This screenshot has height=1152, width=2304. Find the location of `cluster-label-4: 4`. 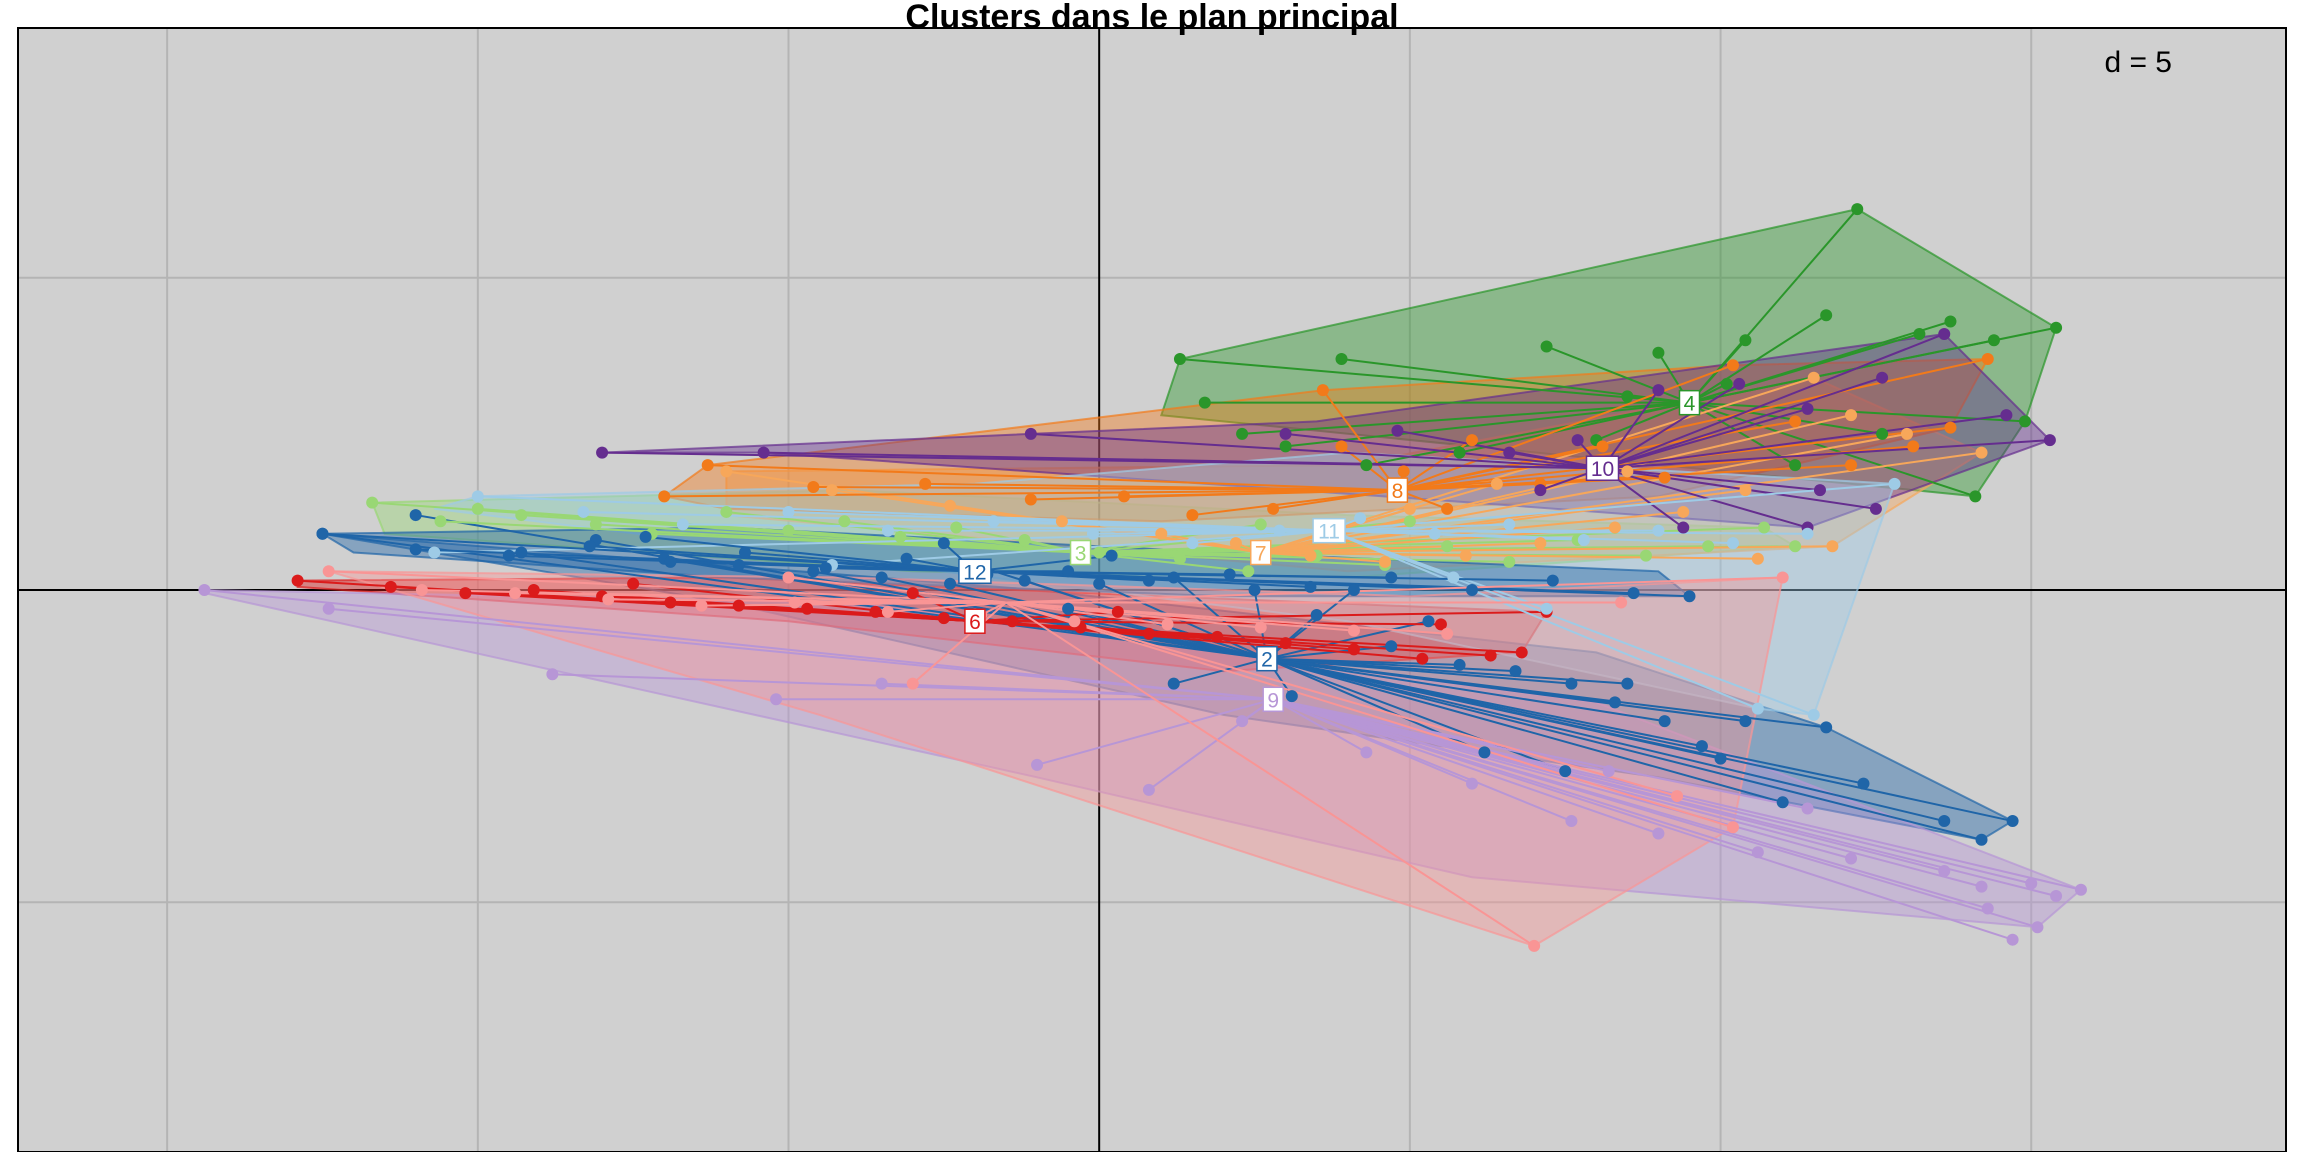

cluster-label-4: 4 is located at coordinates (1689, 402).